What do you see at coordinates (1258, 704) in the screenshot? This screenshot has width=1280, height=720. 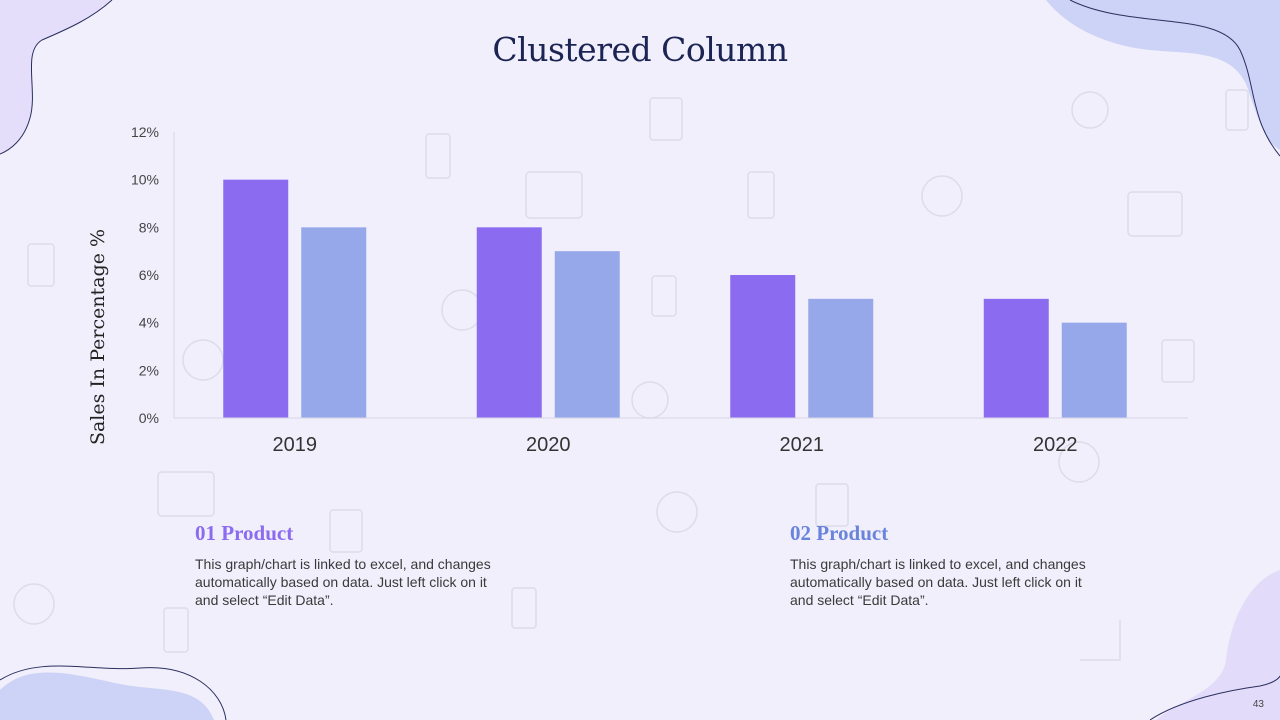 I see `page-number: 43` at bounding box center [1258, 704].